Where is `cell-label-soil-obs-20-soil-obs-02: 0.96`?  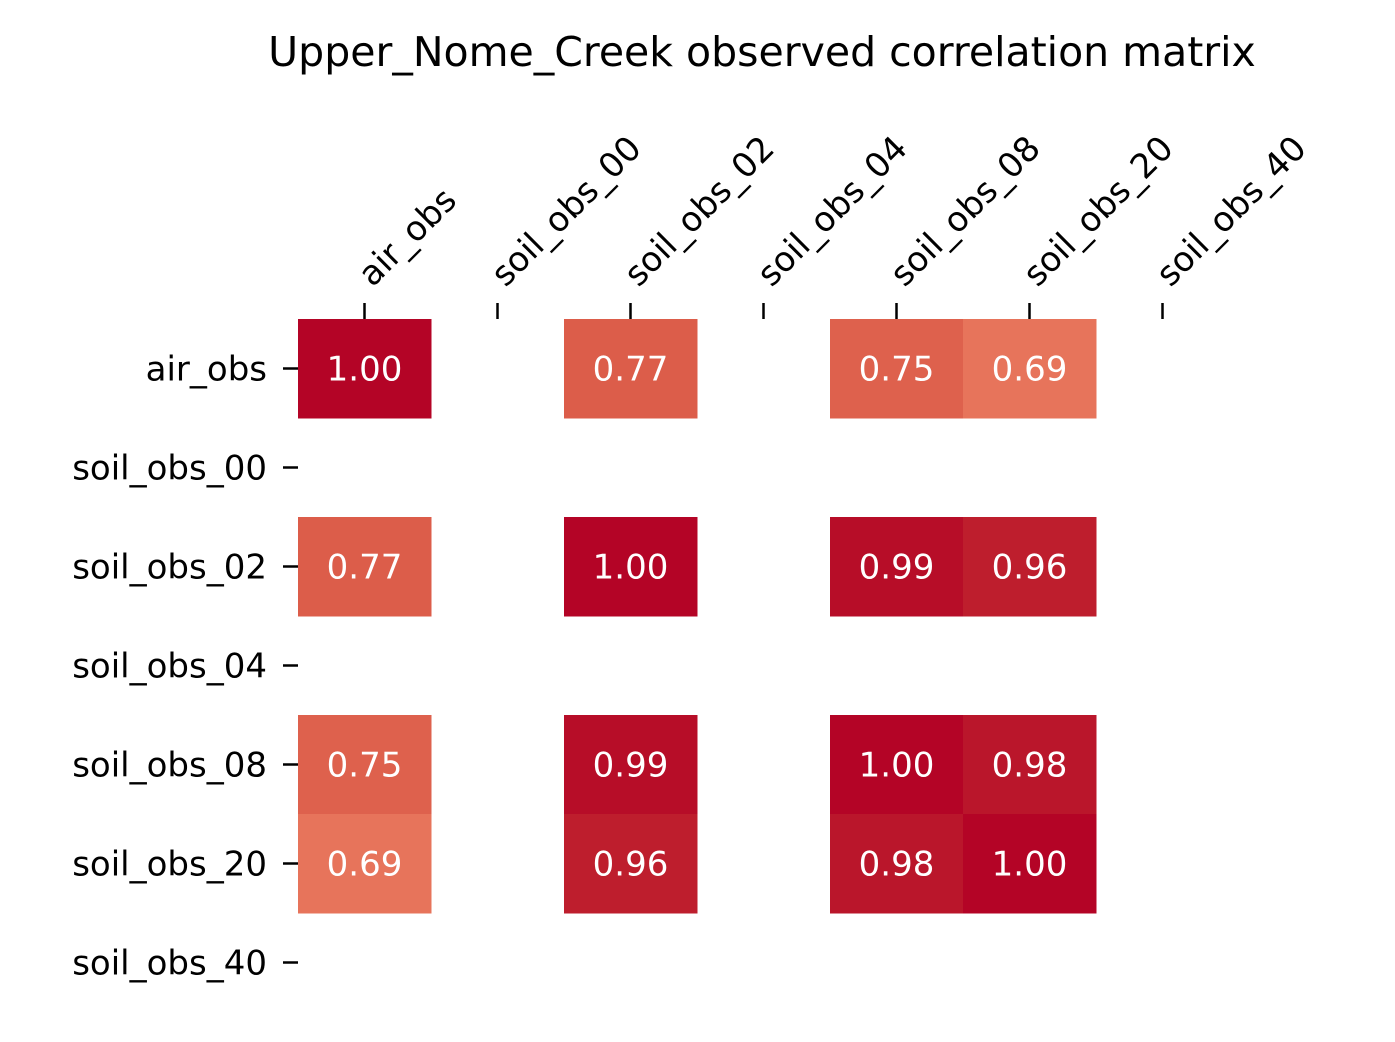
cell-label-soil-obs-20-soil-obs-02: 0.96 is located at coordinates (631, 865).